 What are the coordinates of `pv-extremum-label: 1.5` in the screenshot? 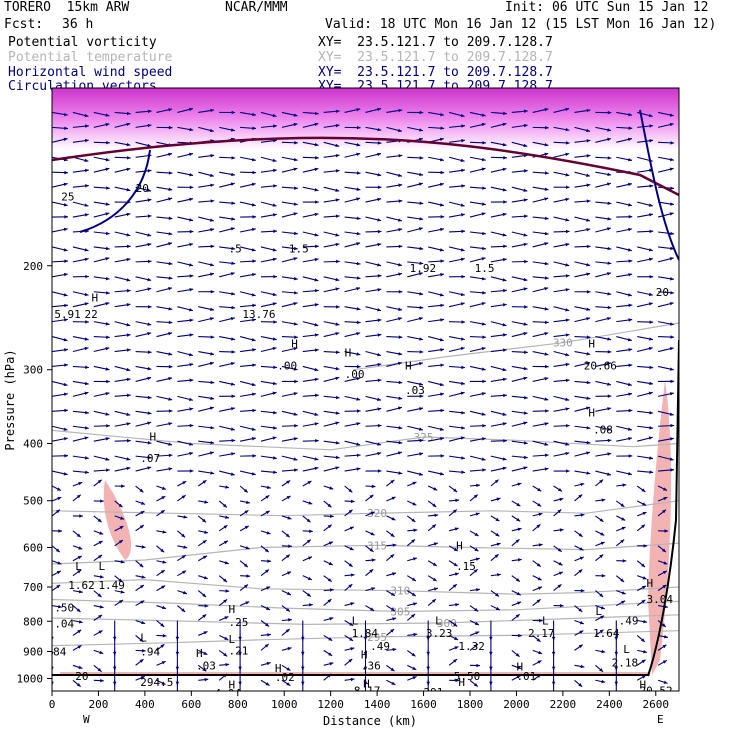 It's located at (485, 268).